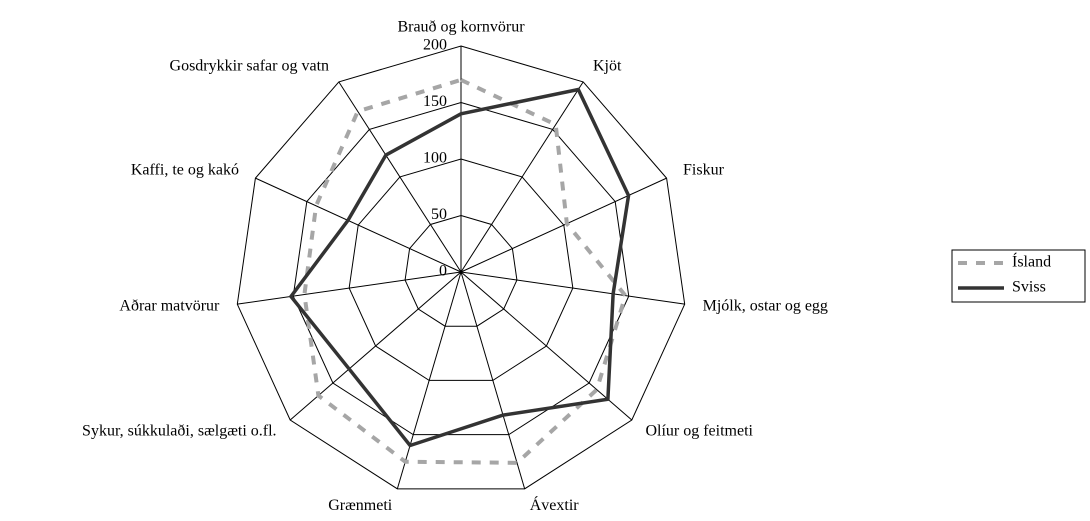 The image size is (1090, 521). Describe the element at coordinates (435, 45) in the screenshot. I see `r-tick-label: 200` at that location.